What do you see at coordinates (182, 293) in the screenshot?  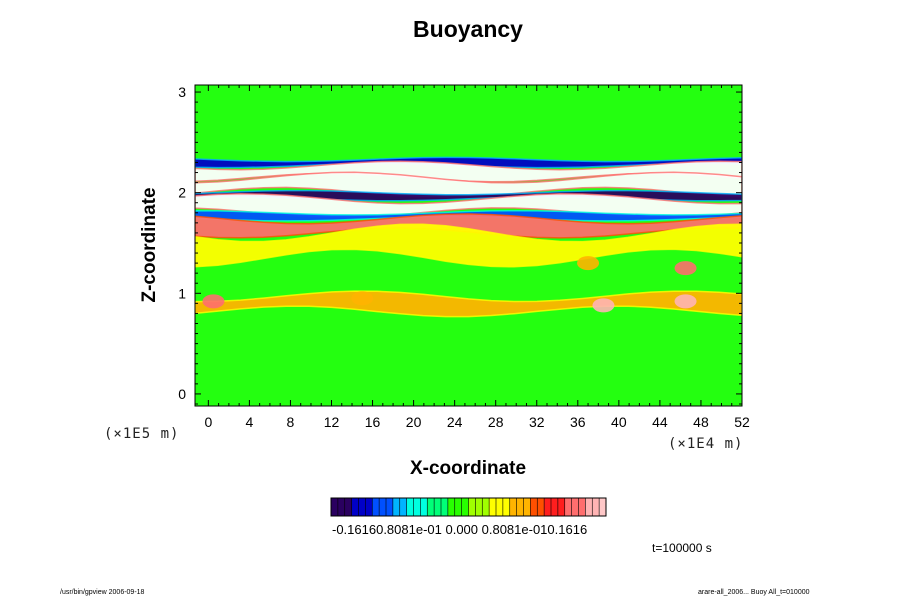 I see `y-tick-label: 1` at bounding box center [182, 293].